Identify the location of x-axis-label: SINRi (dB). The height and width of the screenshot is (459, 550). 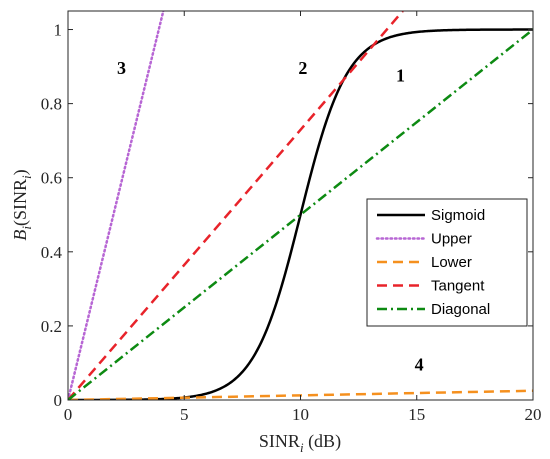
(300, 443).